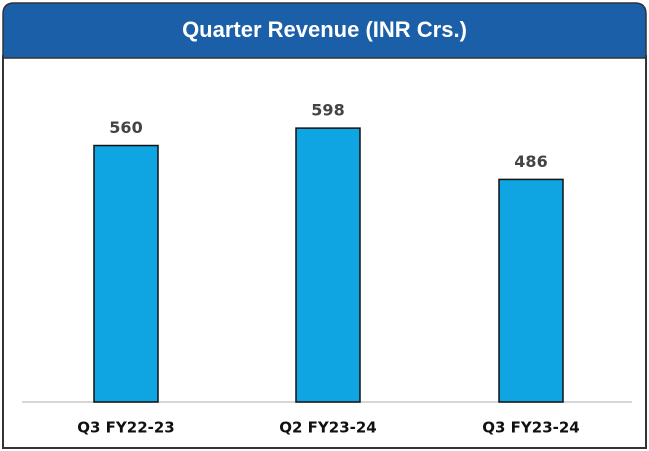 Image resolution: width=649 pixels, height=451 pixels. Describe the element at coordinates (125, 127) in the screenshot. I see `value-label: 560` at that location.